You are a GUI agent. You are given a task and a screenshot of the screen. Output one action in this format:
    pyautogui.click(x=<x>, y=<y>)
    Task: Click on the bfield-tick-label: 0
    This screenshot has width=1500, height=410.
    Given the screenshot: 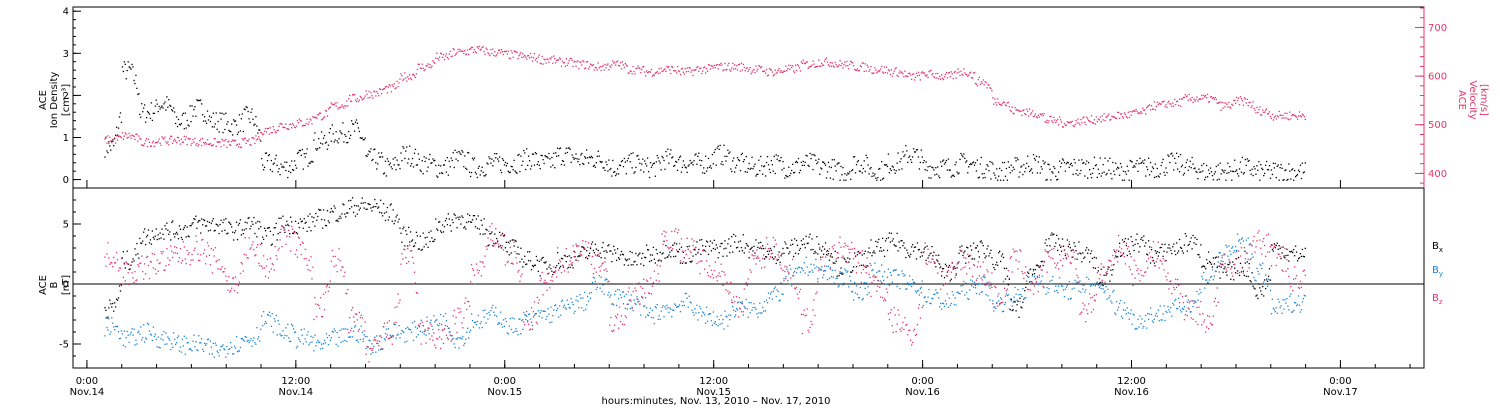 What is the action you would take?
    pyautogui.click(x=66, y=285)
    